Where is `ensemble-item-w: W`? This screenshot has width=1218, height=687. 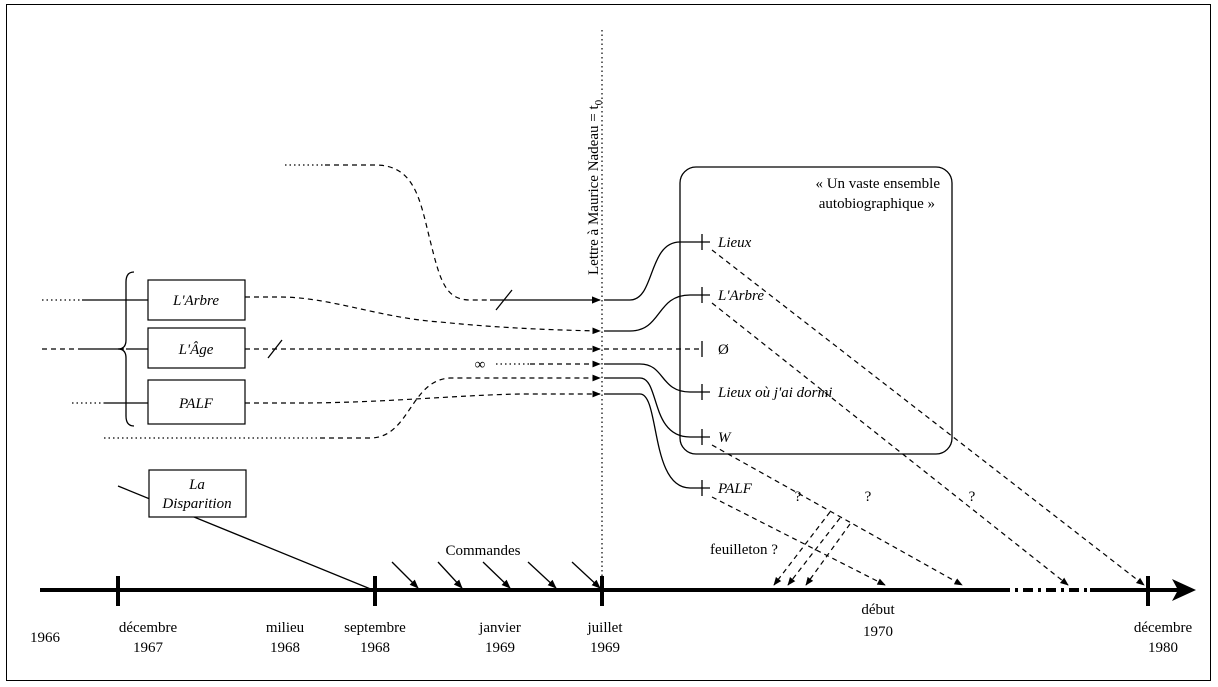 ensemble-item-w: W is located at coordinates (725, 438).